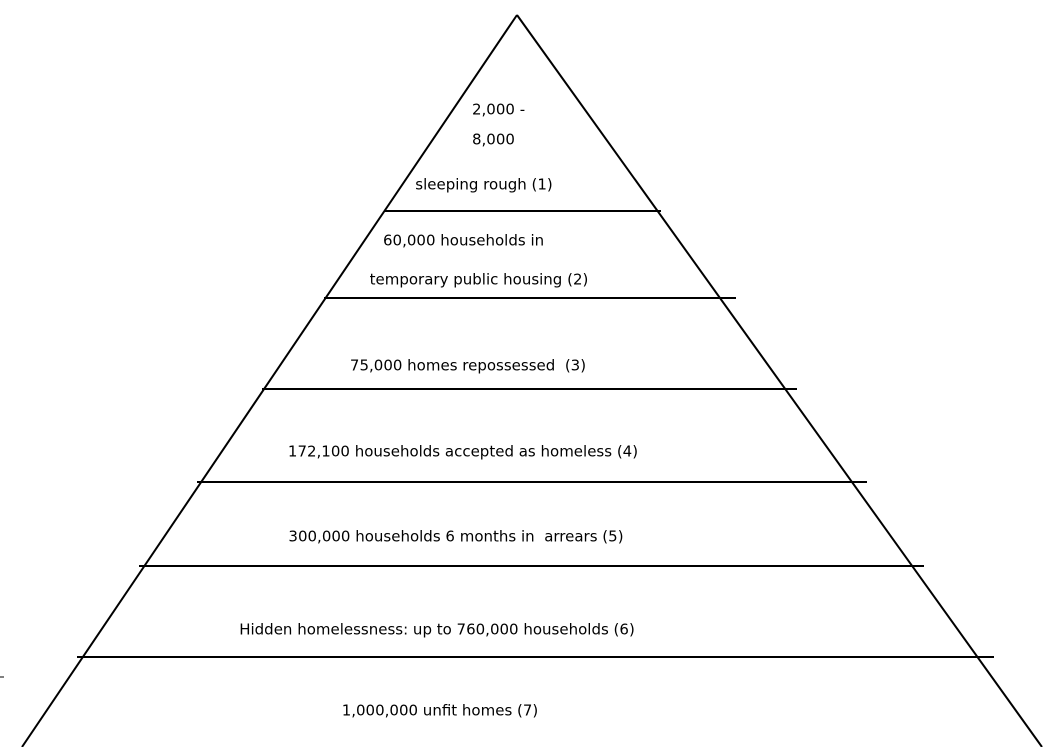 This screenshot has height=747, width=1047. I want to click on level-text: temporary public housing (2), so click(479, 280).